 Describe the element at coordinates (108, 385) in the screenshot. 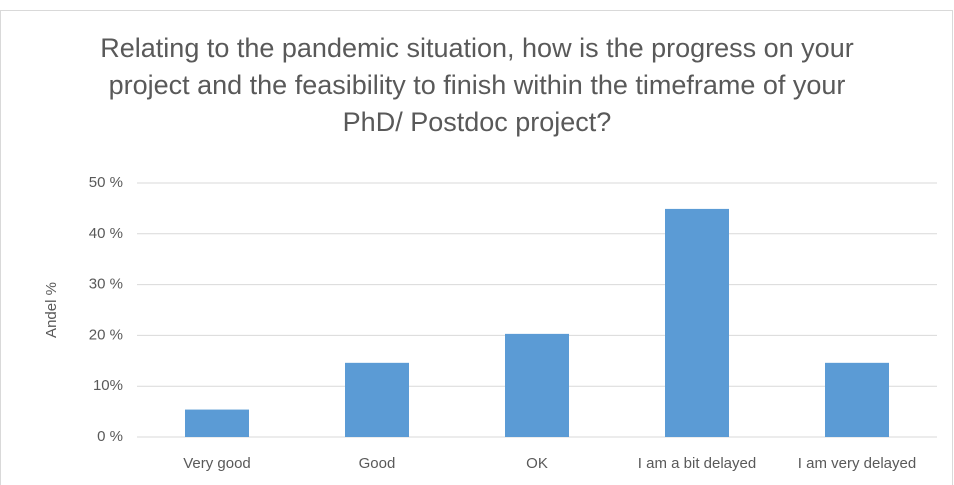

I see `y-tick-label: 10%` at that location.